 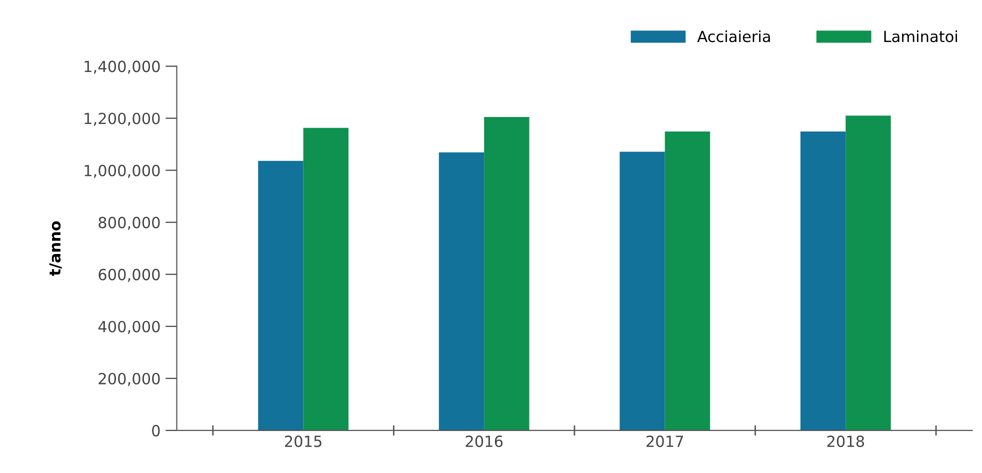 What do you see at coordinates (129, 223) in the screenshot?
I see `y-tick-label: 800,000` at bounding box center [129, 223].